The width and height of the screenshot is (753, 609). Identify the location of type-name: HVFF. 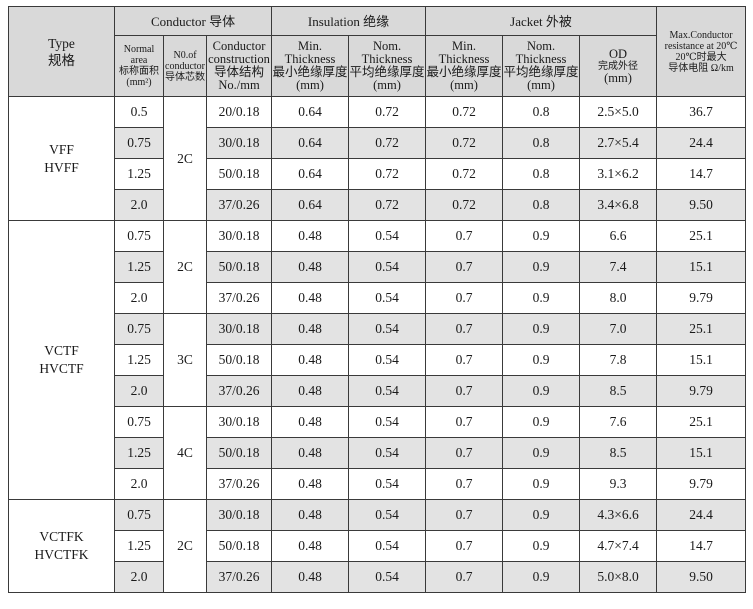
(61, 167).